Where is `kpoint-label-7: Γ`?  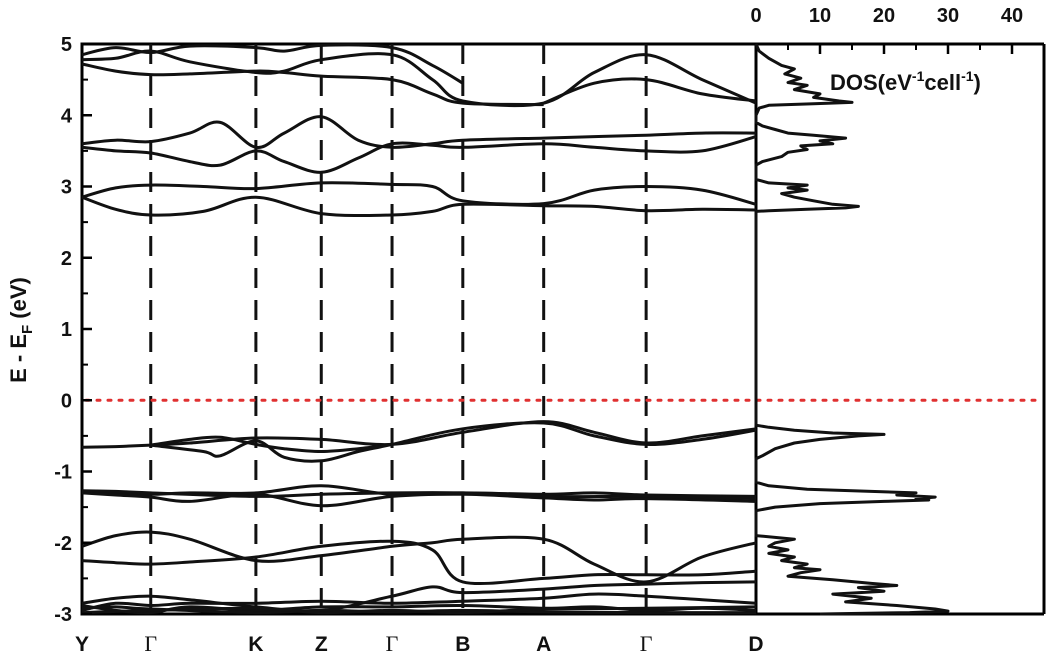
kpoint-label-7: Γ is located at coordinates (646, 643).